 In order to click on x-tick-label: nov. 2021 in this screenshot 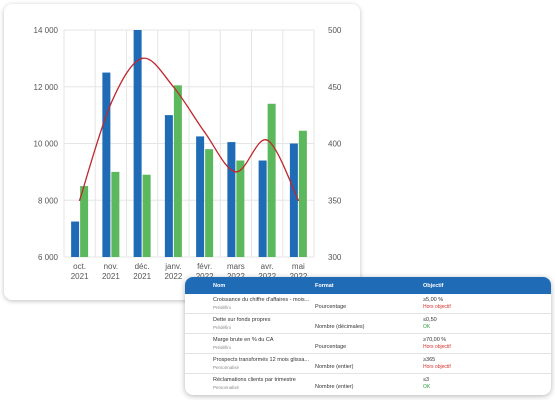, I will do `click(111, 271)`.